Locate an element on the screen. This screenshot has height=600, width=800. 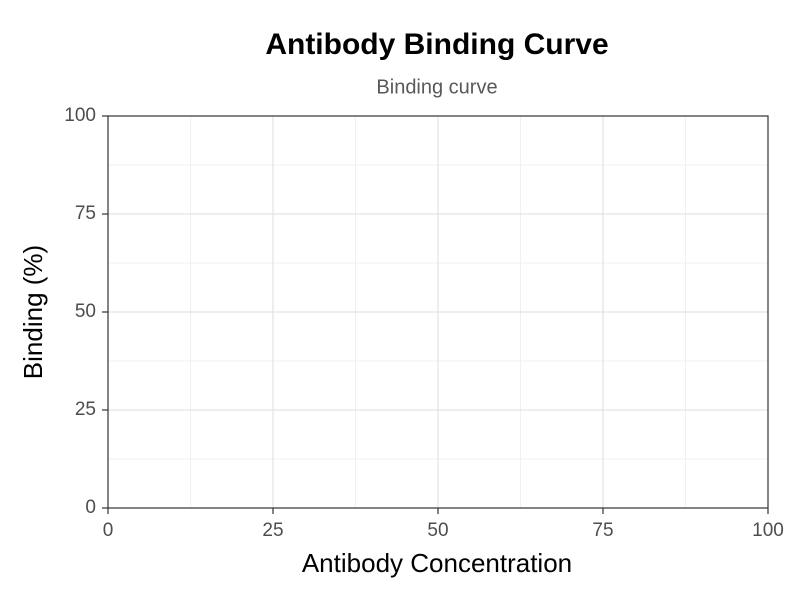
y-tick-label: 0 is located at coordinates (90, 507).